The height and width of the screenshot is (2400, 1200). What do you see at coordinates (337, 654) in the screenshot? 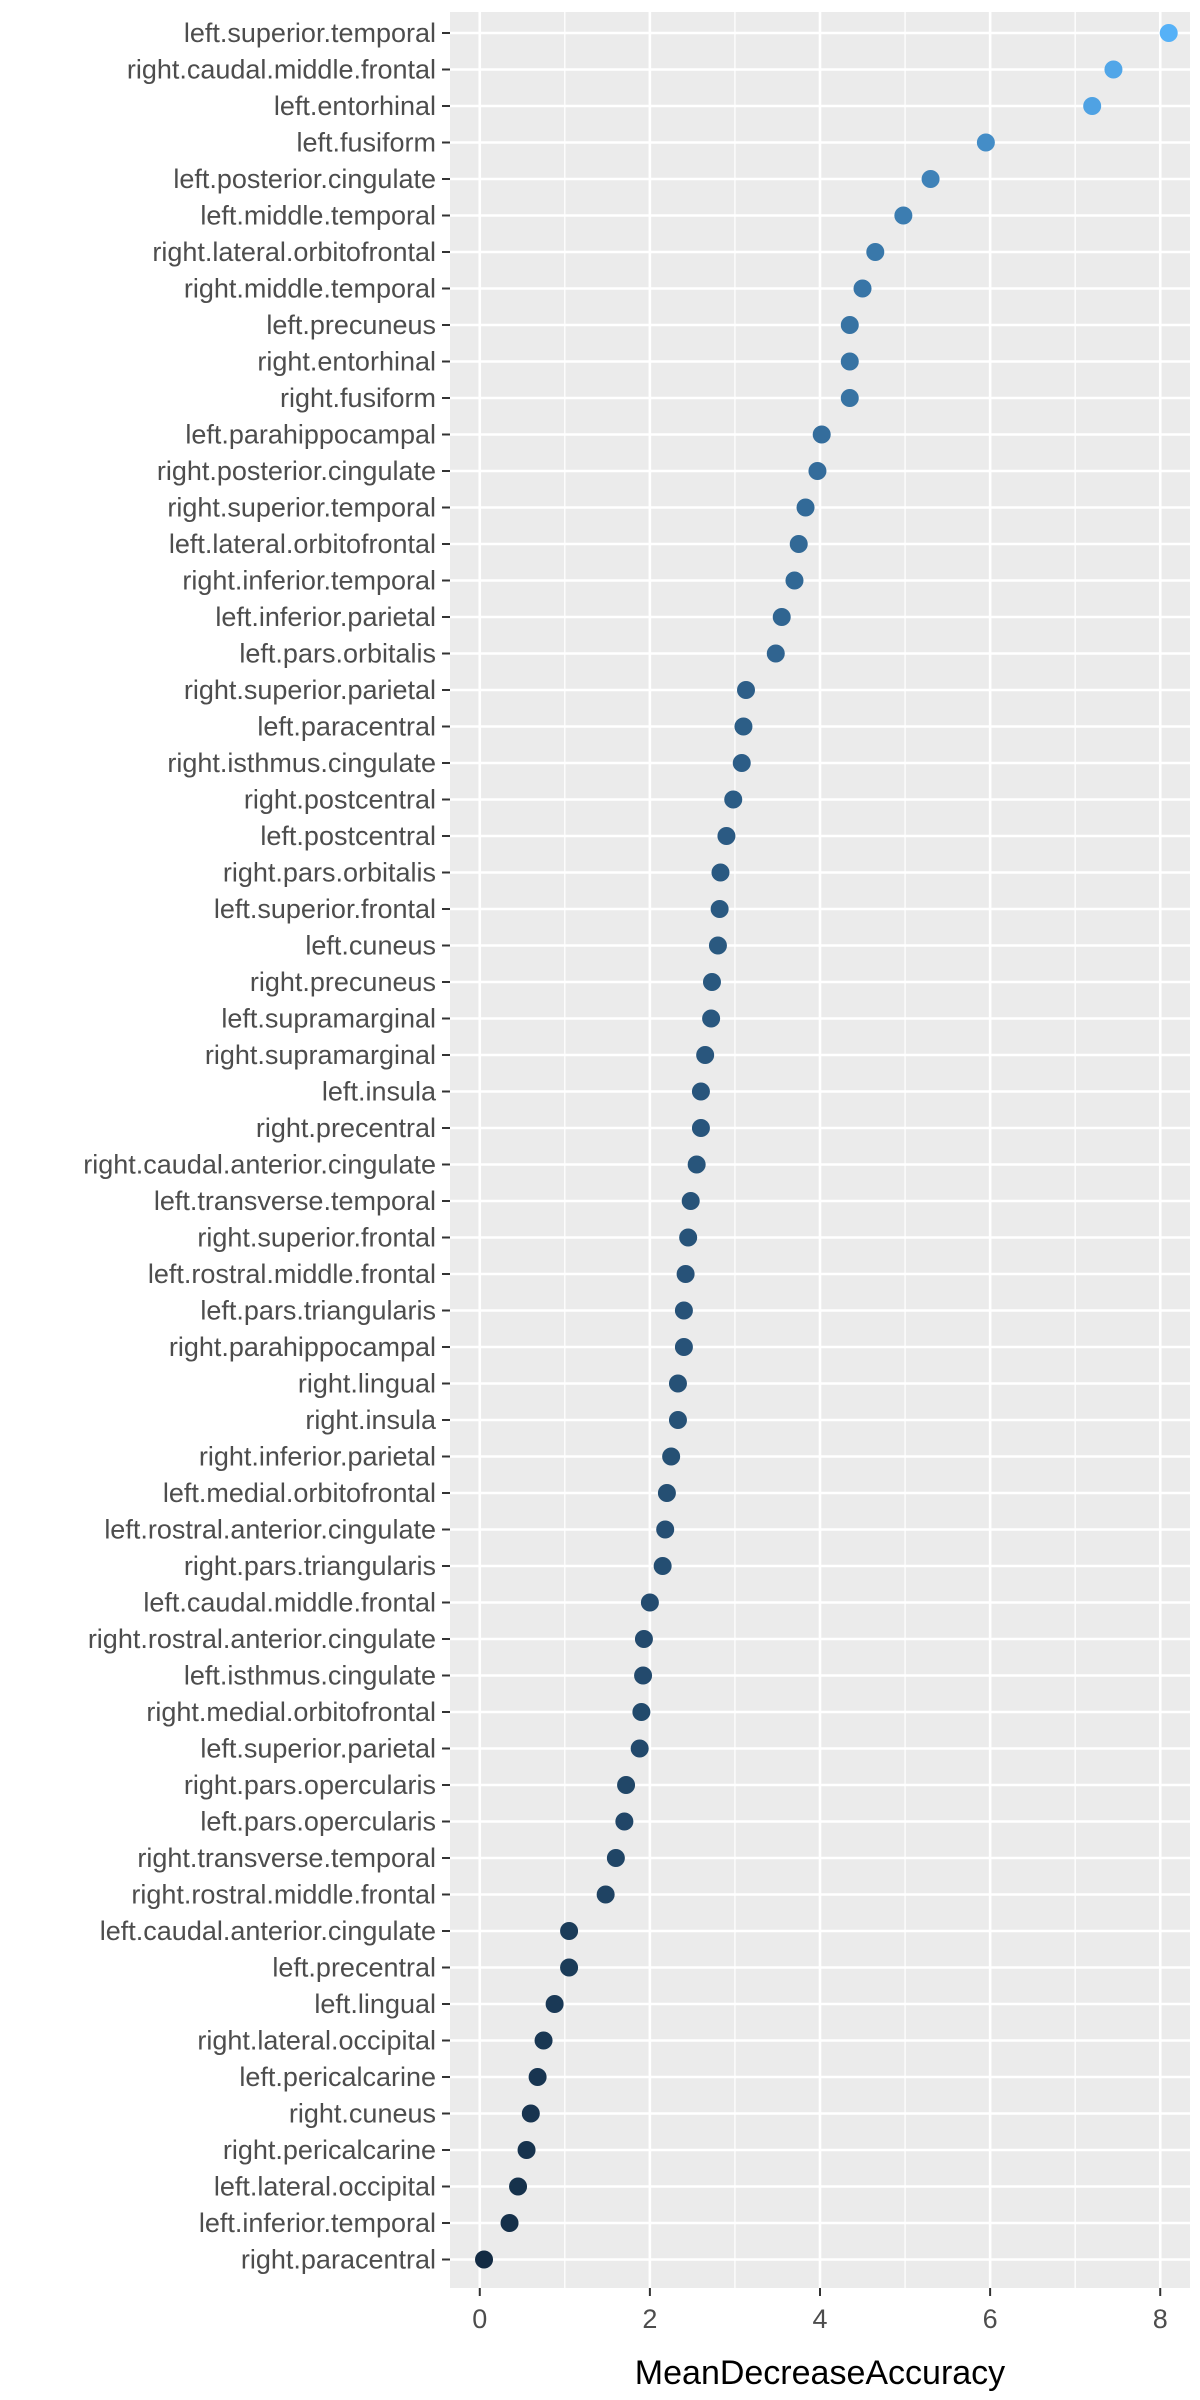
I see `y-category-label: left.pars.orbitalis` at bounding box center [337, 654].